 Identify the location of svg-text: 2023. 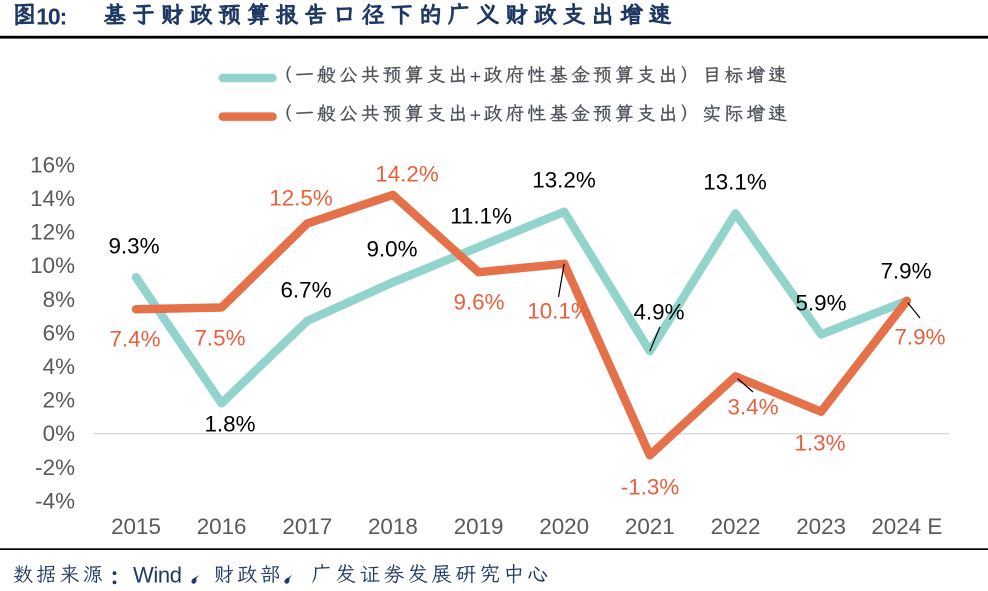
(821, 526).